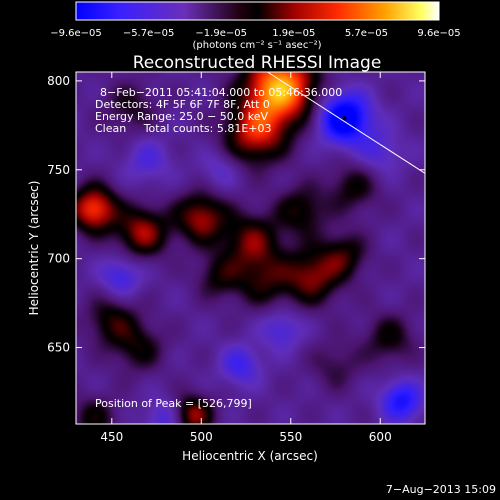 The width and height of the screenshot is (500, 500). What do you see at coordinates (182, 116) in the screenshot?
I see `annotation-energy-range: Energy Range: 25.0 − 50.0 keV` at bounding box center [182, 116].